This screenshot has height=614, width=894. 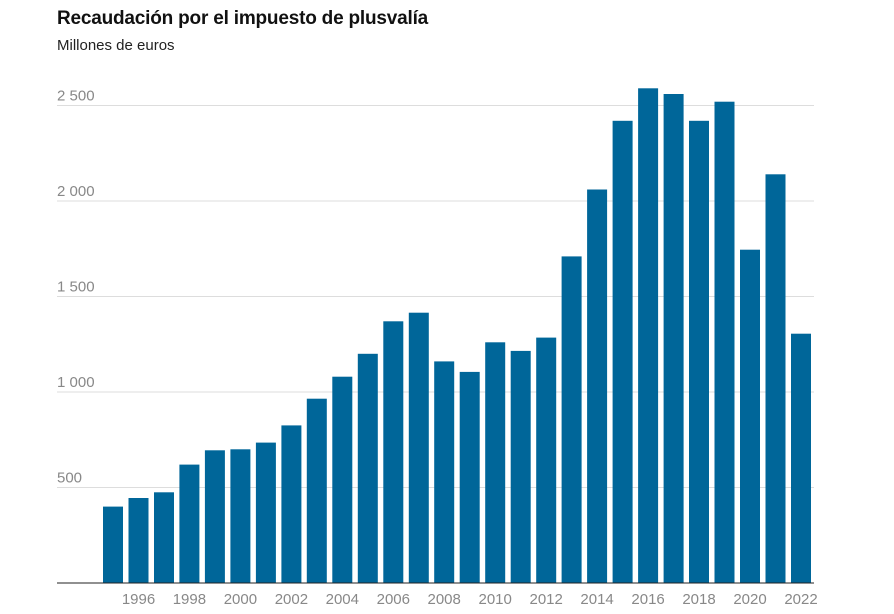 I want to click on bar-2014, so click(x=597, y=386).